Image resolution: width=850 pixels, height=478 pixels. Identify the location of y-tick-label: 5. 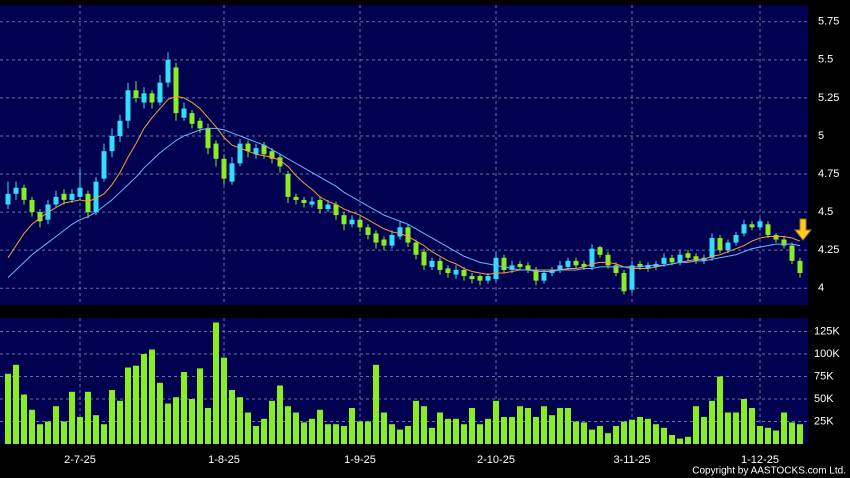
(821, 136).